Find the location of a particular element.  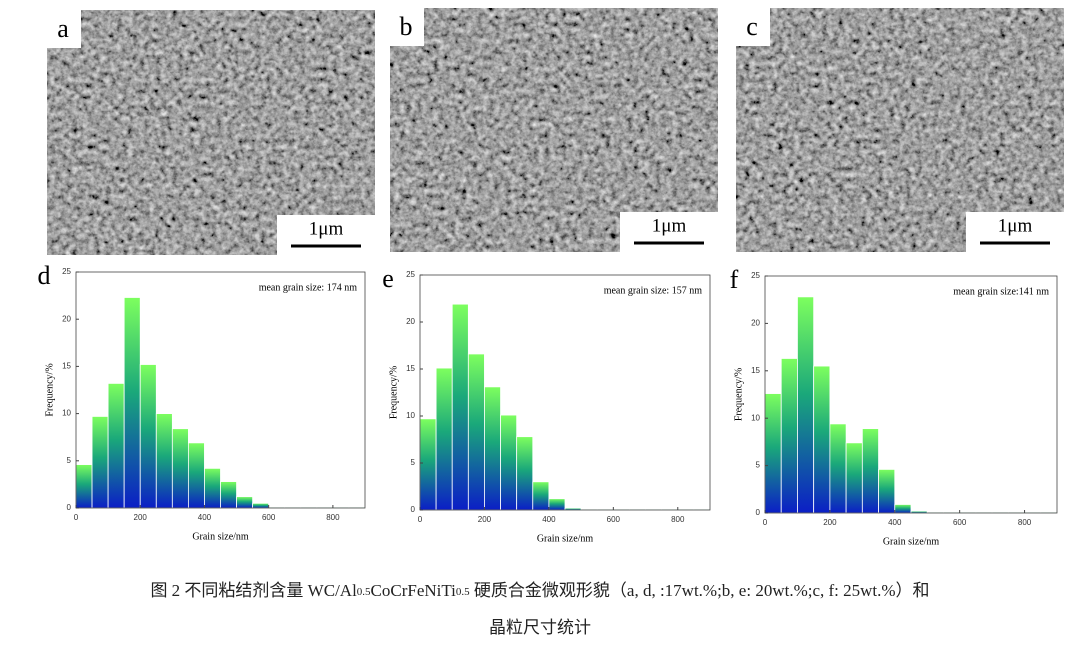

caption-line2: 晶粒尺寸统计 is located at coordinates (540, 627).